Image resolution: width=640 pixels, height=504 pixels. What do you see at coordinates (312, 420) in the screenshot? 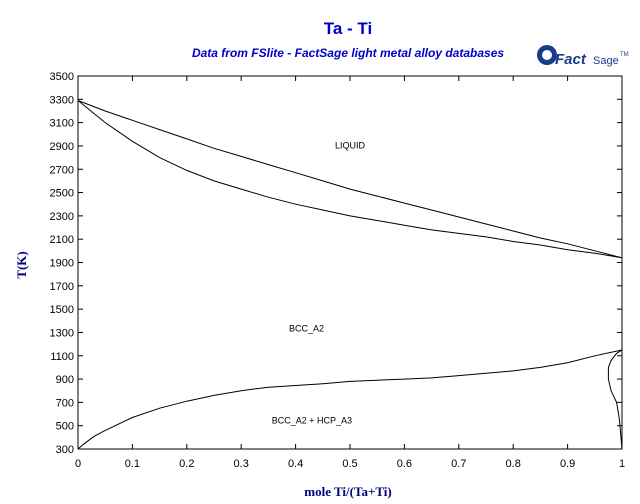
I see `region-label: BCC_A2 + HCP_A3` at bounding box center [312, 420].